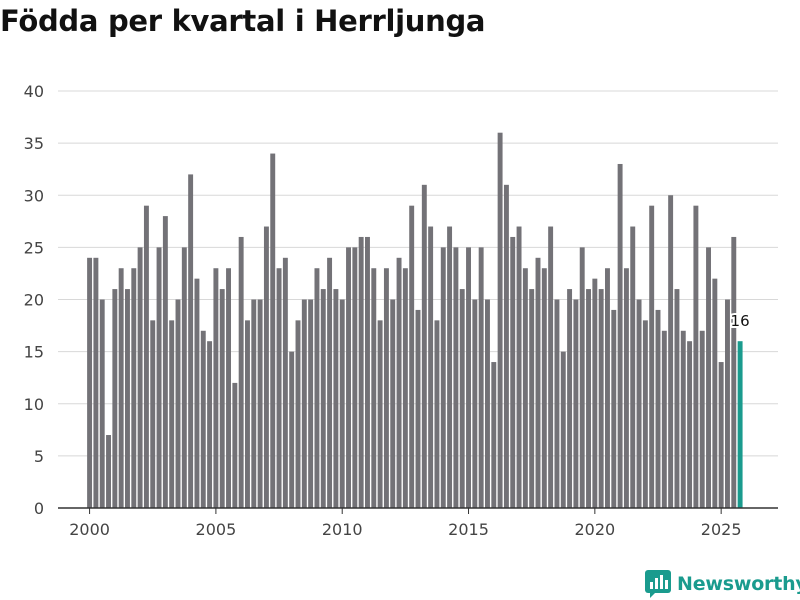 The height and width of the screenshot is (600, 800). Describe the element at coordinates (721, 529) in the screenshot. I see `x-tick-label: 2025` at that location.